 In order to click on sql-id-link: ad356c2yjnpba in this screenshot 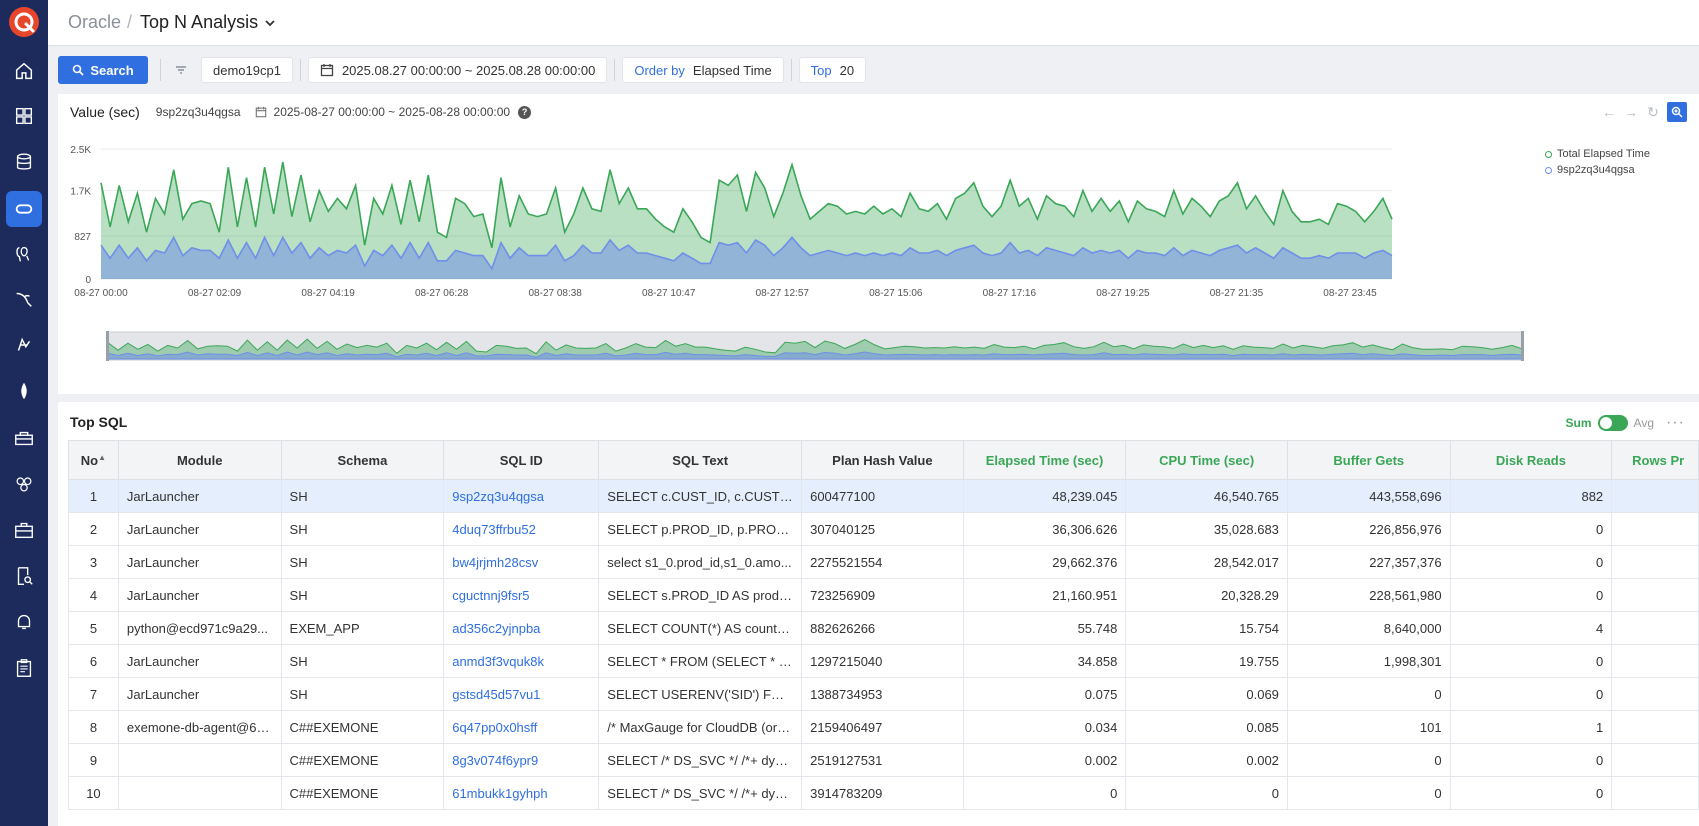, I will do `click(521, 628)`.